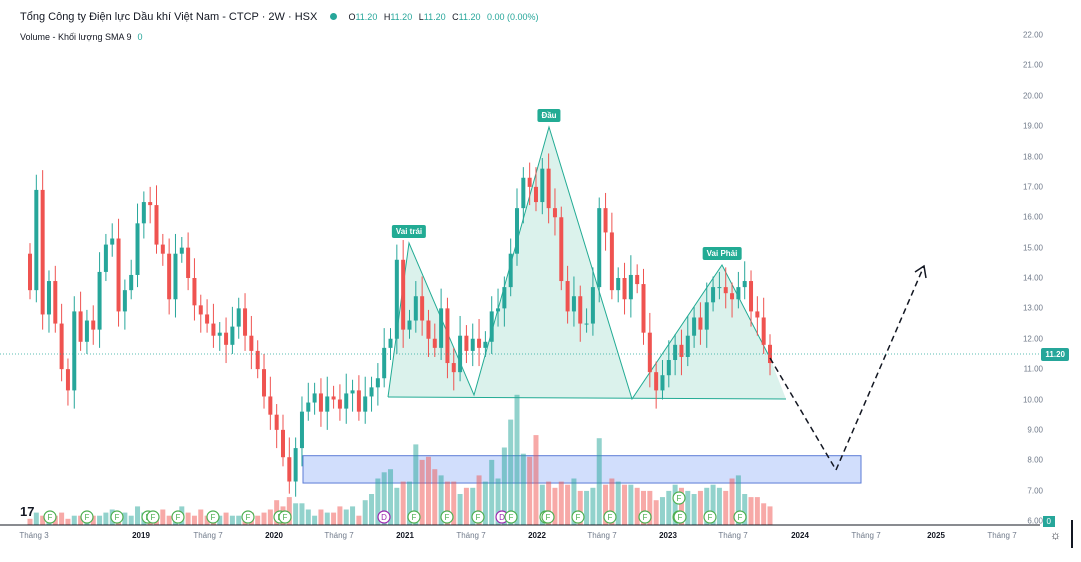  Describe the element at coordinates (1032, 308) in the screenshot. I see `y-tick-label: 13.00` at that location.